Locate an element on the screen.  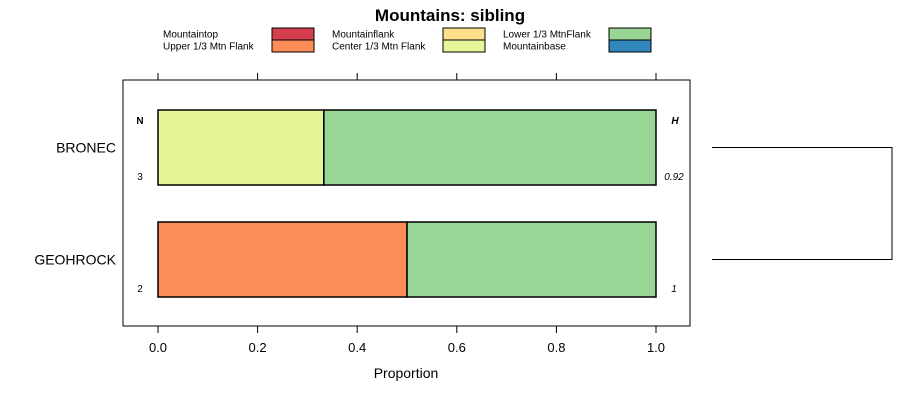
legend-label-upper-1-3-mtn-flank: Upper 1/3 Mtn Flank is located at coordinates (209, 47).